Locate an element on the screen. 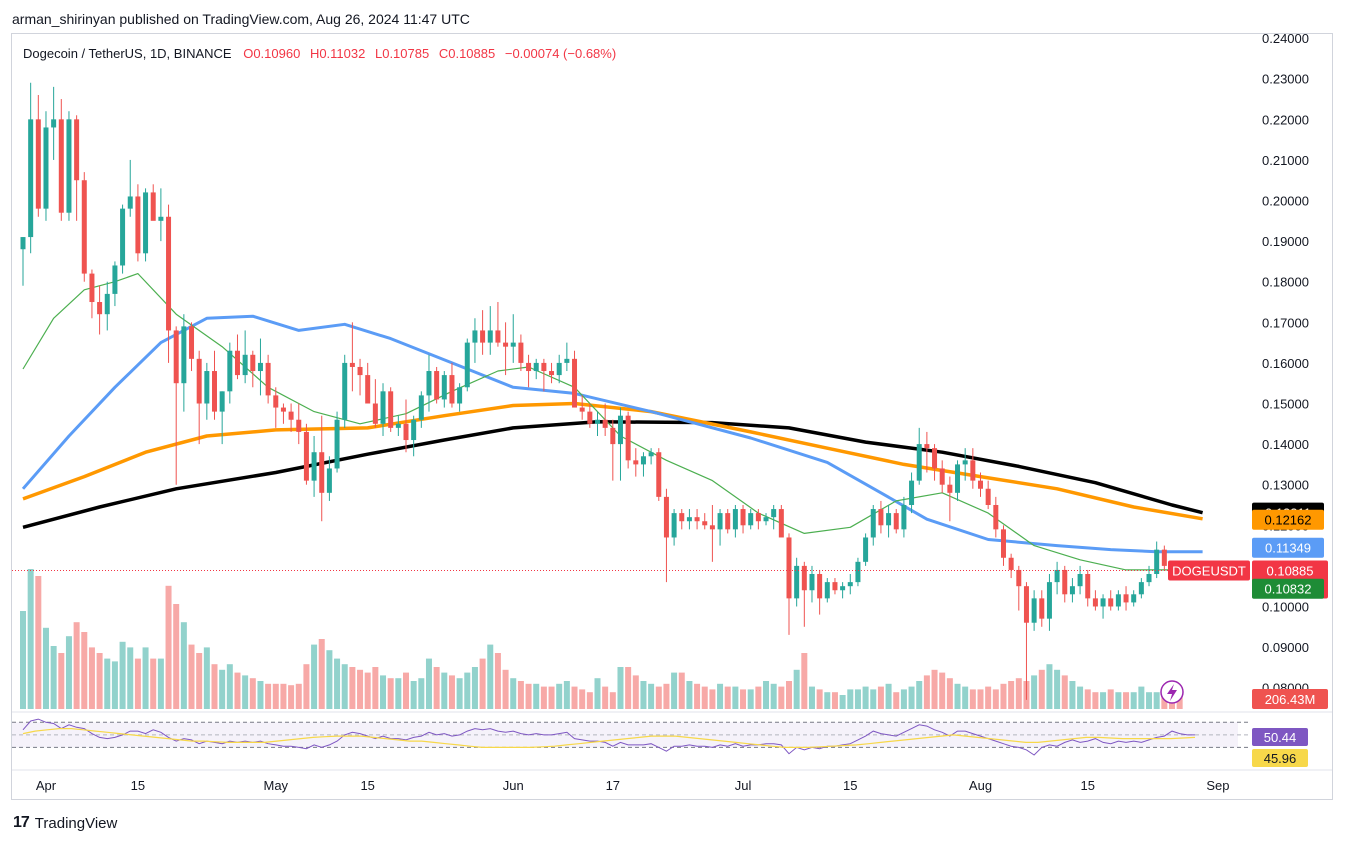  tradingview-brand: 17 TradingView is located at coordinates (65, 823).